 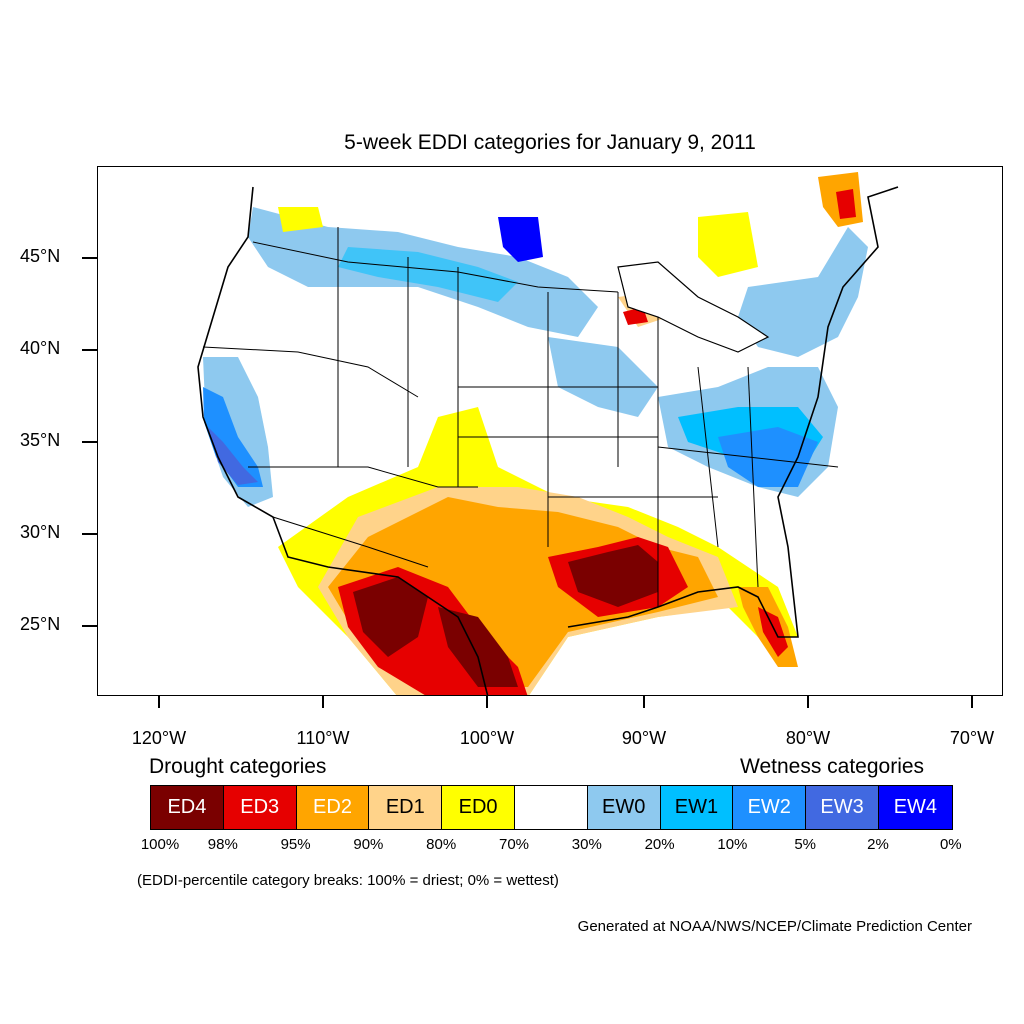 I want to click on legend-cell-ew0: EW0, so click(x=624, y=807).